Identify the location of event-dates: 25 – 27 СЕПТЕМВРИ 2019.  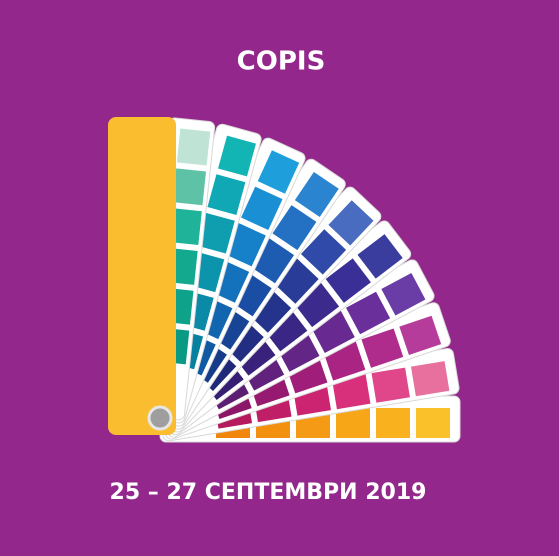
(268, 492).